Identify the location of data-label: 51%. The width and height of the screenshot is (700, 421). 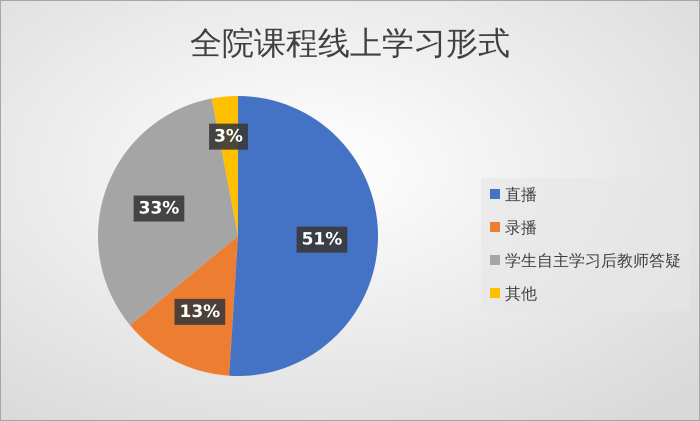
(322, 240).